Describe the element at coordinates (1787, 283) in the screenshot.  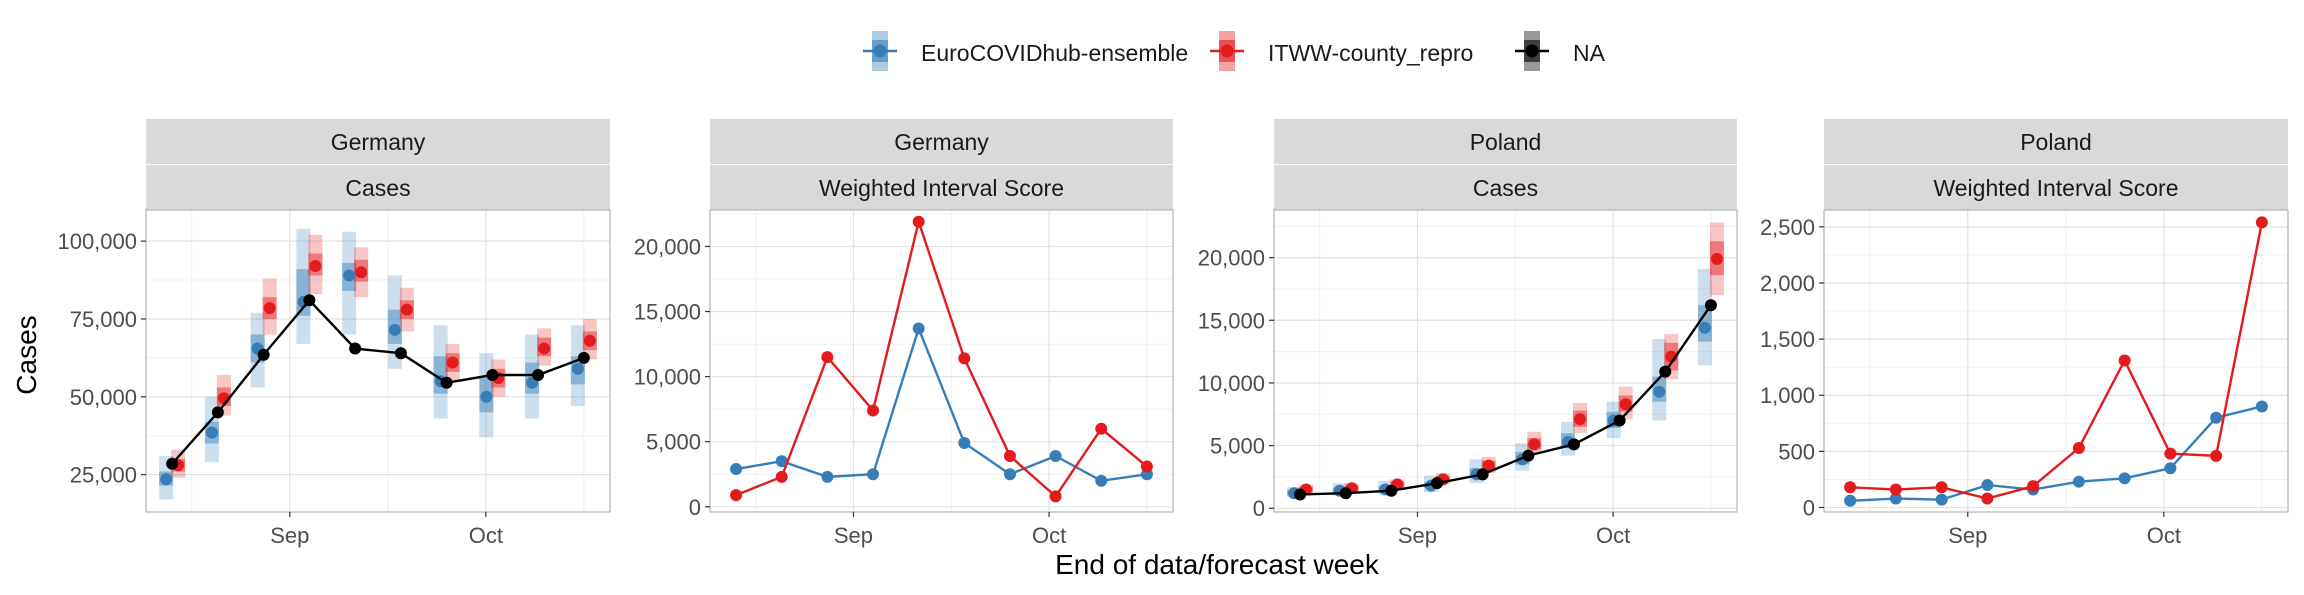
I see `y-tick-label: 2,000` at that location.